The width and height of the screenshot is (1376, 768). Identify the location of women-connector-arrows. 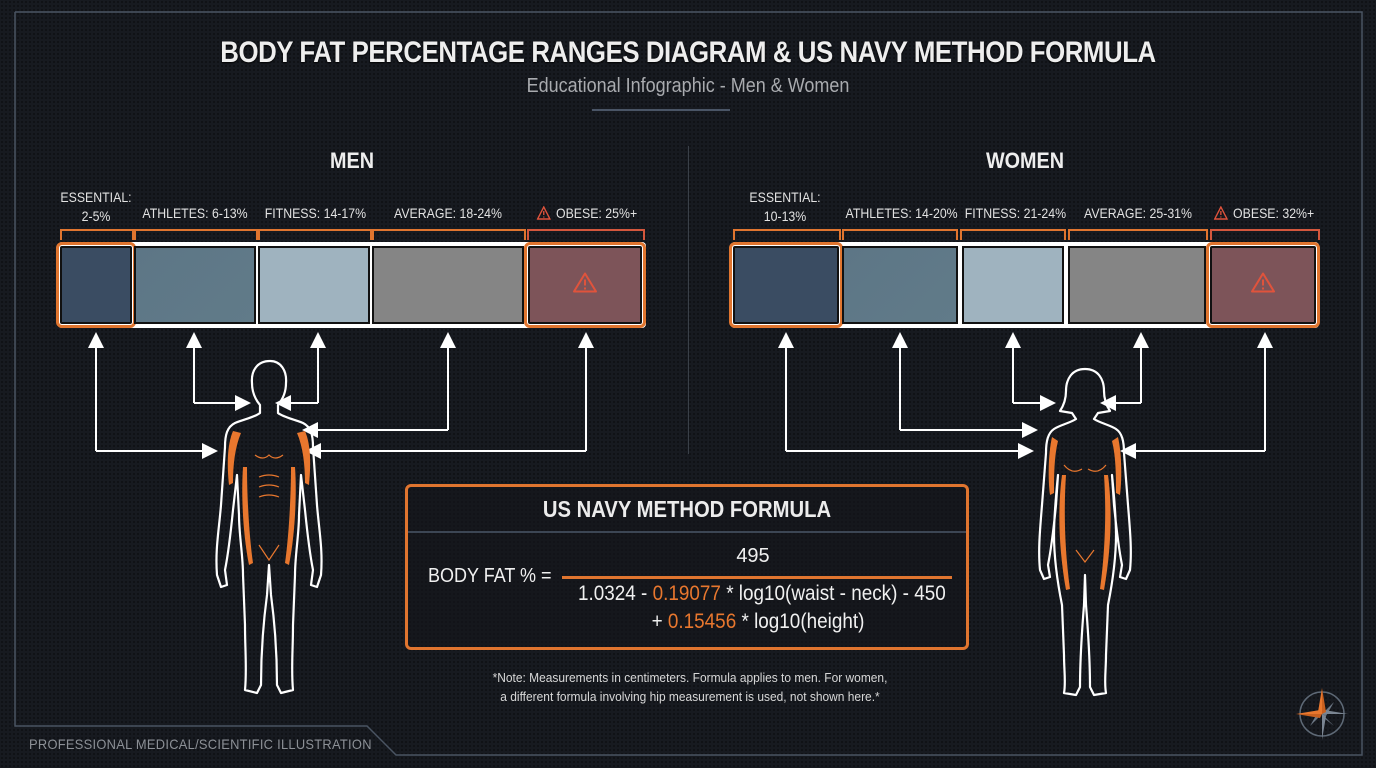
(1025, 395).